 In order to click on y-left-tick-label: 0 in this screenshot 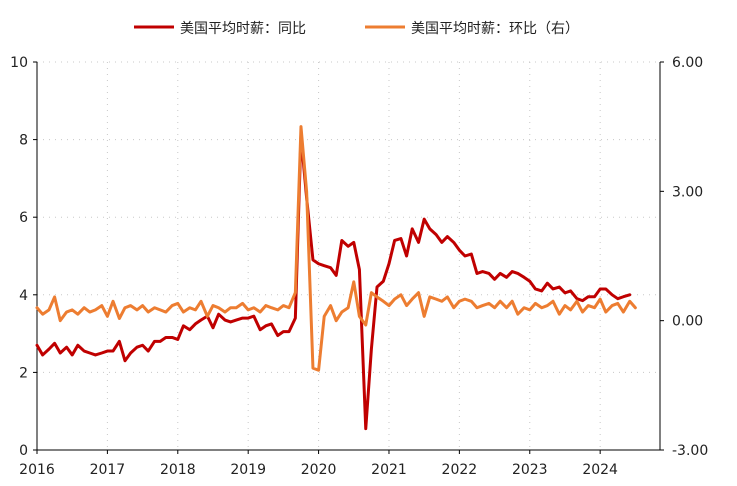, I will do `click(23, 451)`.